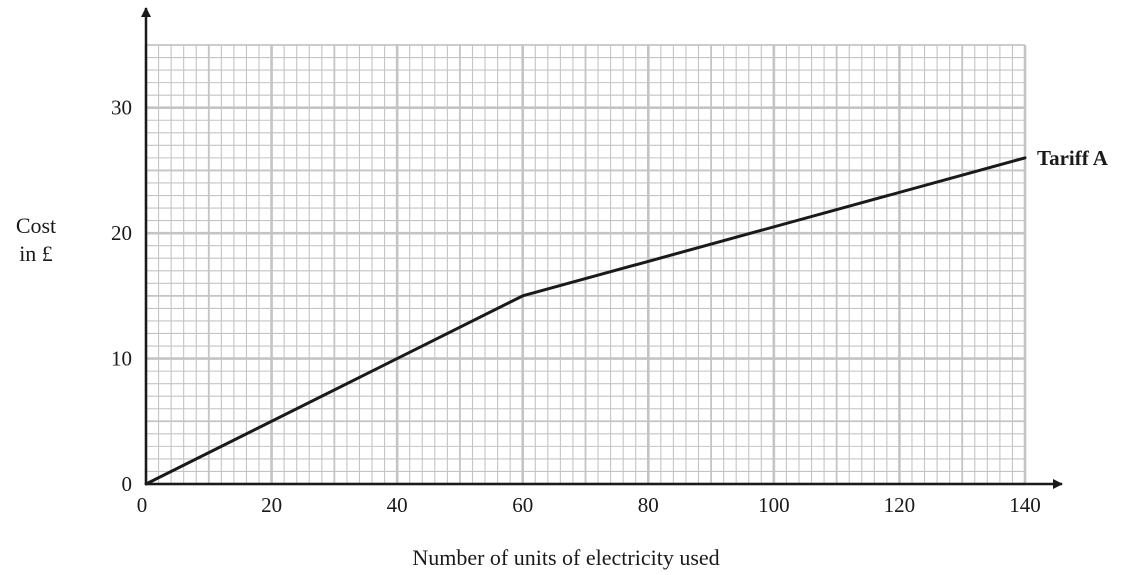  What do you see at coordinates (397, 505) in the screenshot?
I see `x-tick-label: 40` at bounding box center [397, 505].